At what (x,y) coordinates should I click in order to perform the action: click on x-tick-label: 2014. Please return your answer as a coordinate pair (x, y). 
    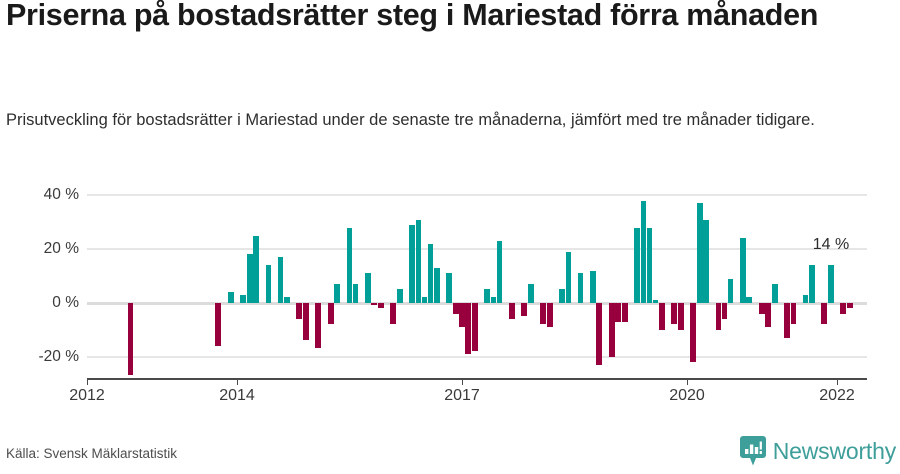
    Looking at the image, I should click on (237, 395).